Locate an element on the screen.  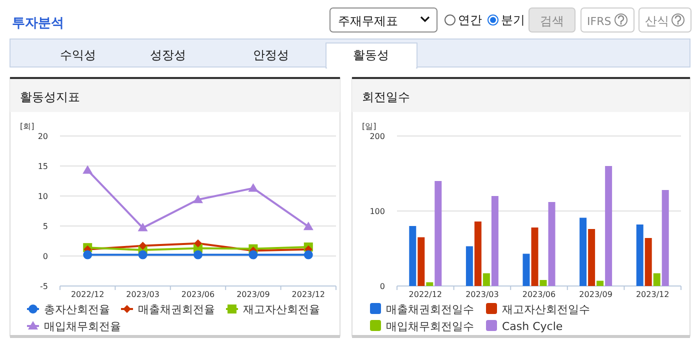
chart-title: 회전일수 is located at coordinates (386, 97).